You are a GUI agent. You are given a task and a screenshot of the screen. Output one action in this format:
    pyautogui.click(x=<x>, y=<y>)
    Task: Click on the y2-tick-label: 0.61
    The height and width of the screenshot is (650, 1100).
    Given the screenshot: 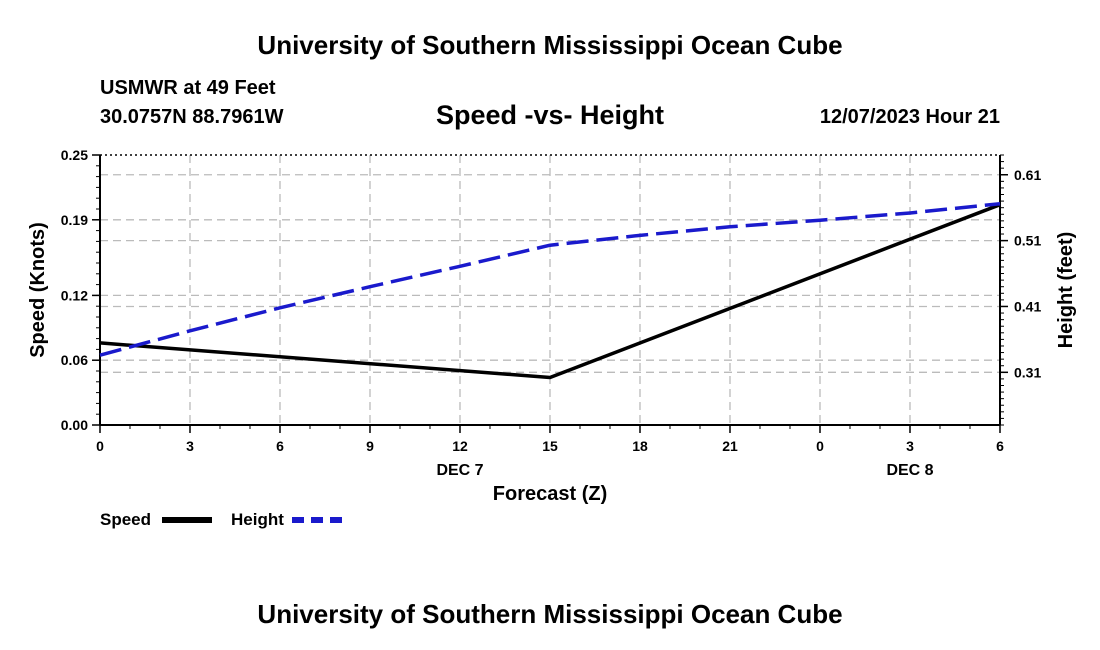 What is the action you would take?
    pyautogui.click(x=1027, y=175)
    